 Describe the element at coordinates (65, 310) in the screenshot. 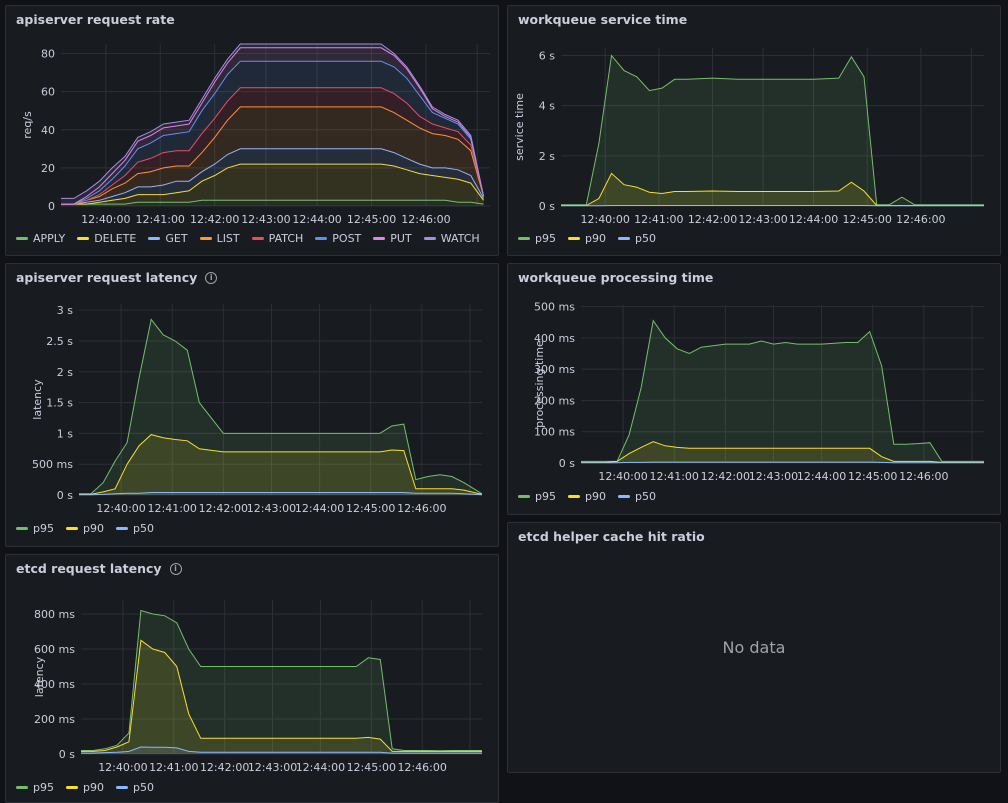

I see `y-tick-label: 3 s` at that location.